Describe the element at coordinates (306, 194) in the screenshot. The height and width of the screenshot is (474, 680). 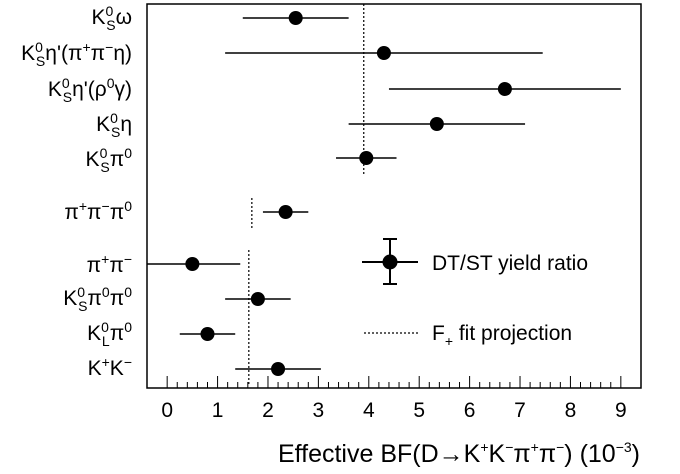
I see `fit-projections` at that location.